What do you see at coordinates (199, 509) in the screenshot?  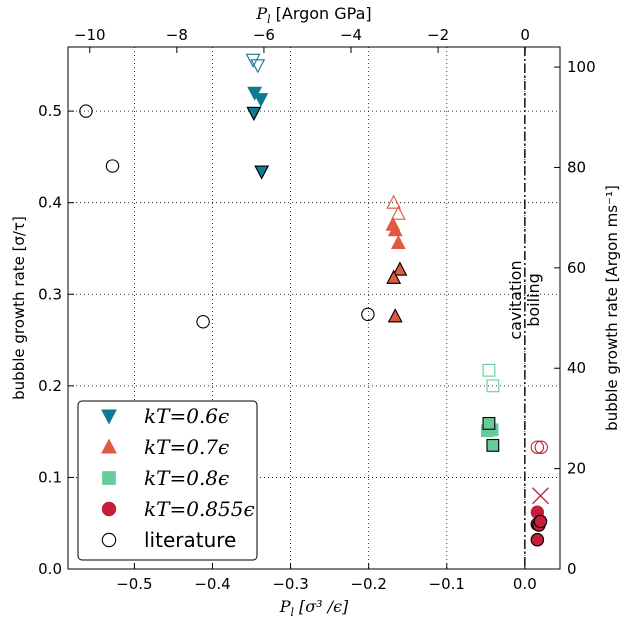 I see `legend-label: kT=0.855ϵ` at bounding box center [199, 509].